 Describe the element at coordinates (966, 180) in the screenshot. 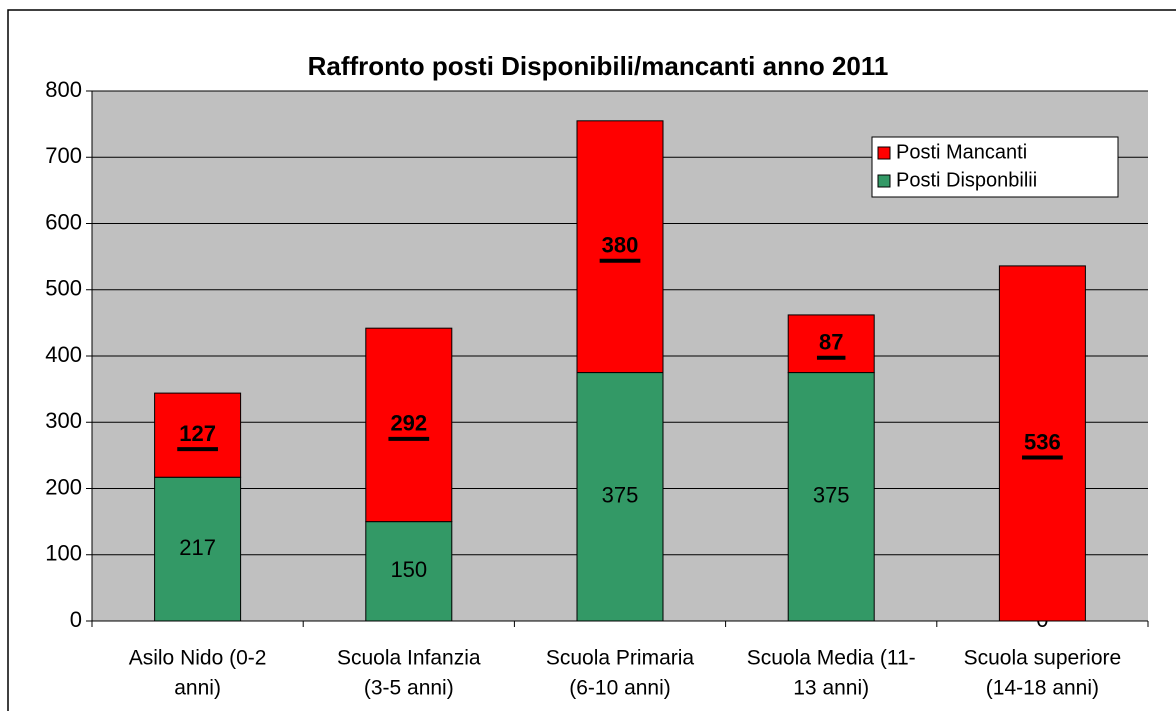

I see `legend-label: Posti Disponbilii` at that location.